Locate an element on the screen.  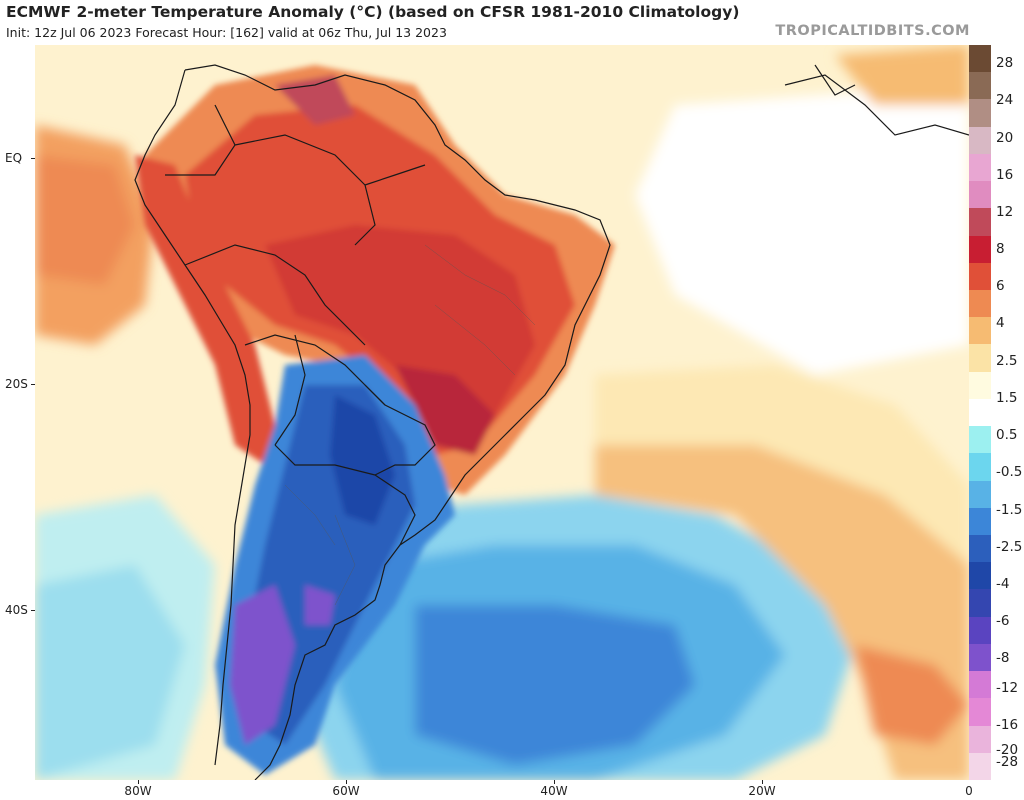
colorbar-label: 8 is located at coordinates (1000, 249).